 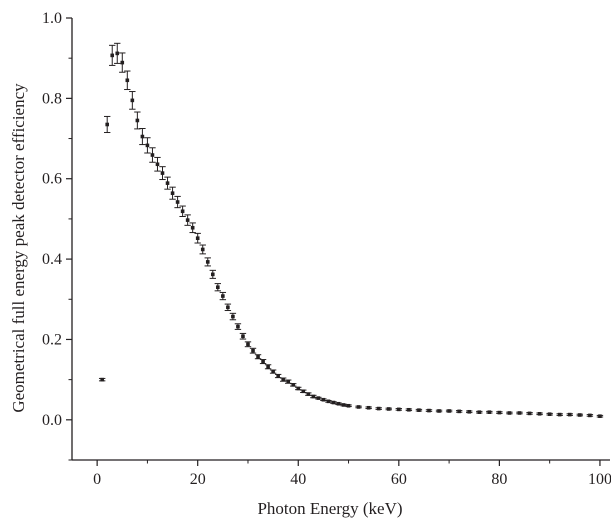 I want to click on y-tick-label: 0.6, so click(x=52, y=179).